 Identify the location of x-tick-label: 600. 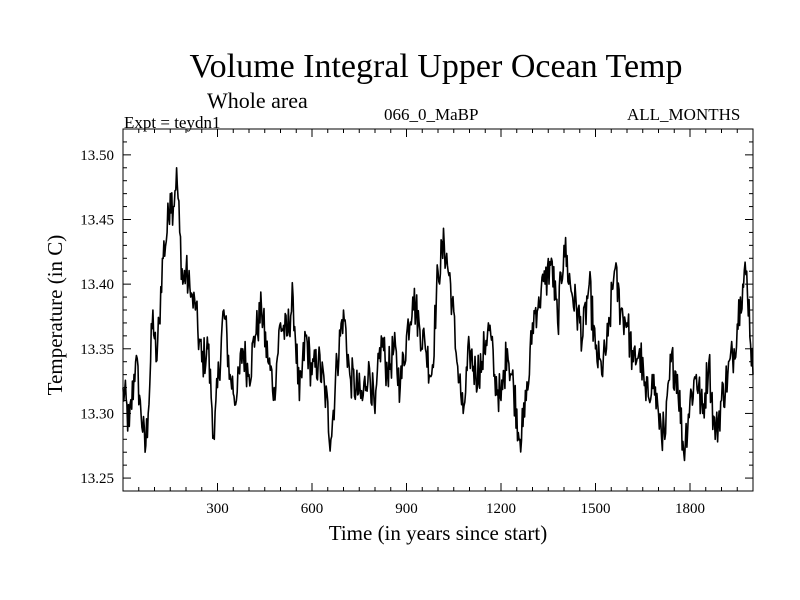
(312, 509).